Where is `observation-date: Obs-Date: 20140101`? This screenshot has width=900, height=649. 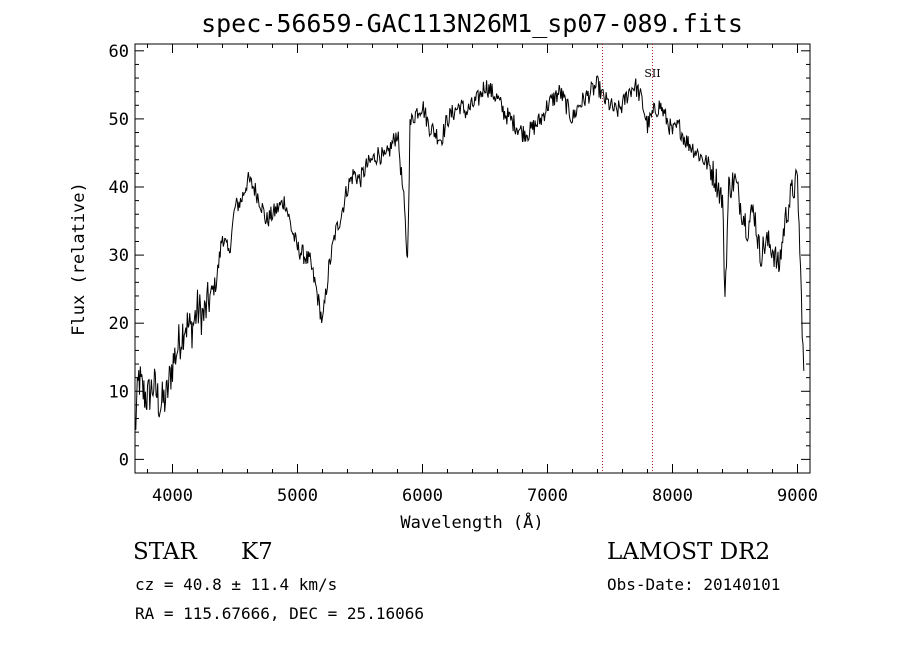 observation-date: Obs-Date: 20140101 is located at coordinates (693, 584).